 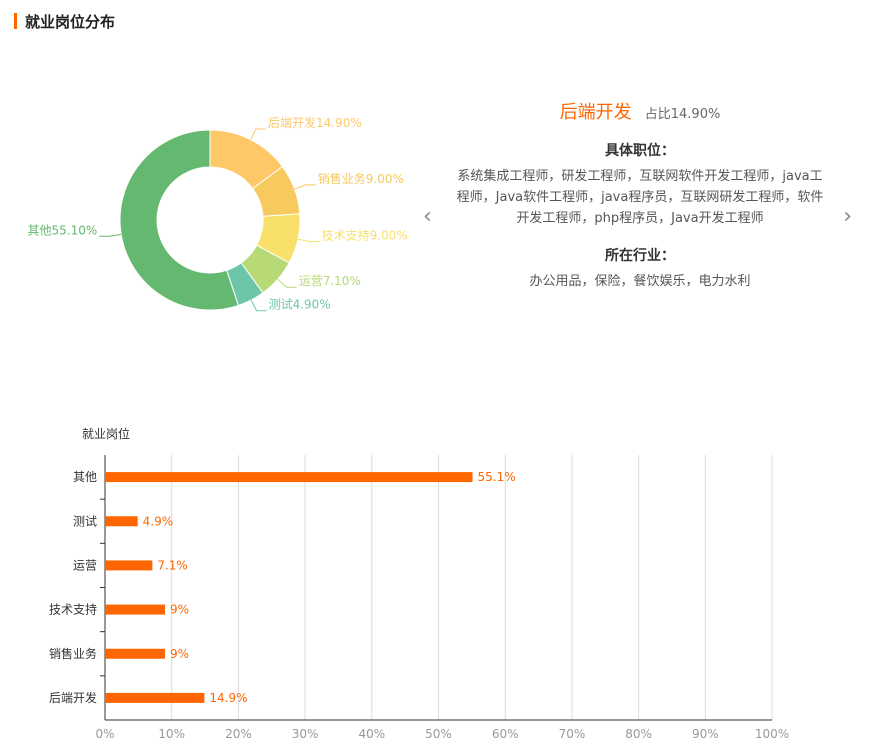 What do you see at coordinates (640, 111) in the screenshot?
I see `detail-header: 后端开发 占比14.90%` at bounding box center [640, 111].